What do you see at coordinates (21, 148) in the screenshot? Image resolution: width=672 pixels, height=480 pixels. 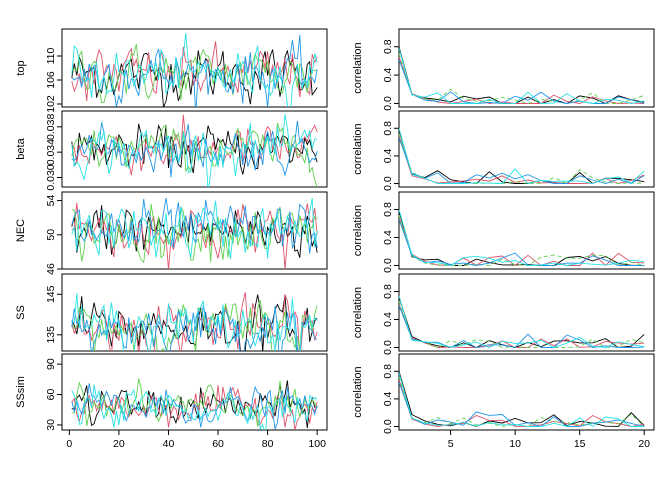 I see `trace-ylabel-beta: beta` at bounding box center [21, 148].